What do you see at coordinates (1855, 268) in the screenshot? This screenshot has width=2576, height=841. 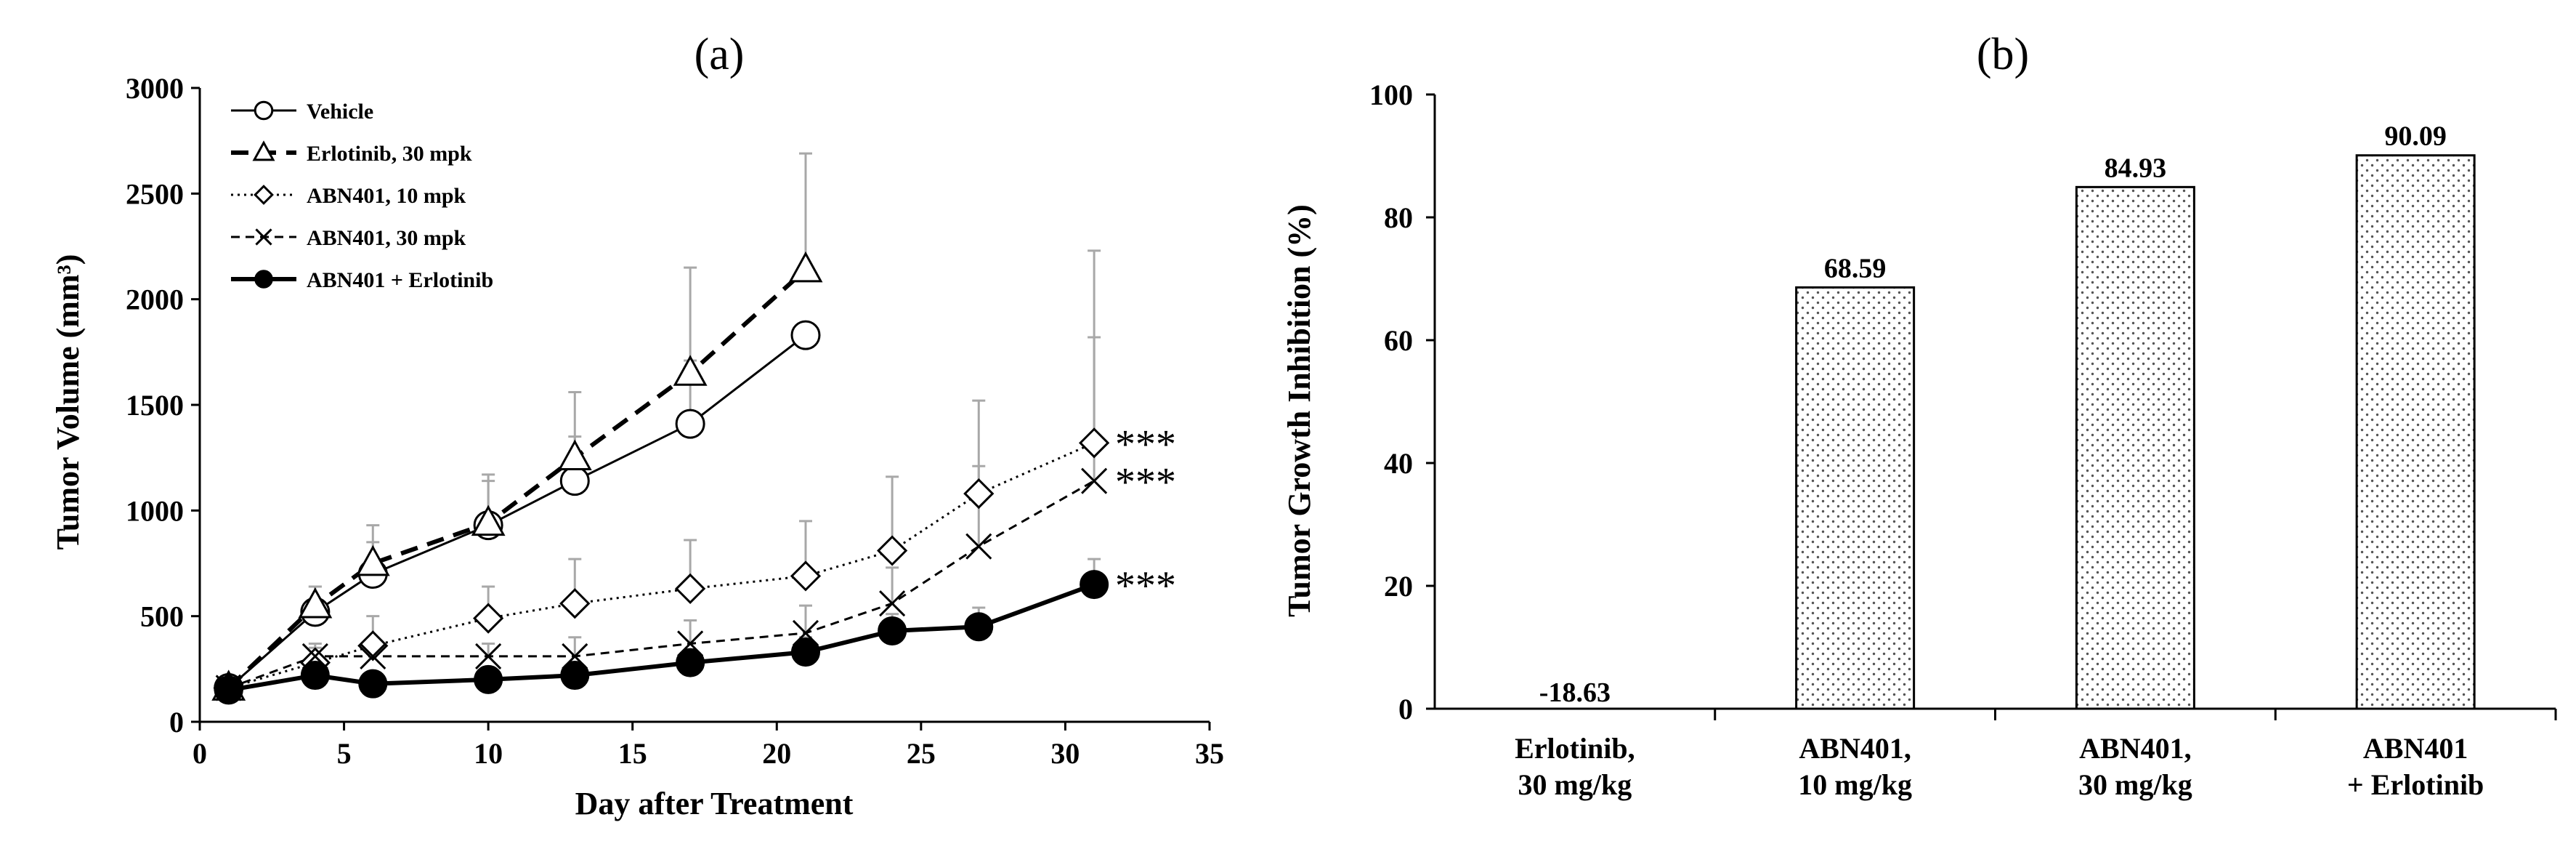 I see `data-label-abn401-10-mg-kg: 68.59` at bounding box center [1855, 268].